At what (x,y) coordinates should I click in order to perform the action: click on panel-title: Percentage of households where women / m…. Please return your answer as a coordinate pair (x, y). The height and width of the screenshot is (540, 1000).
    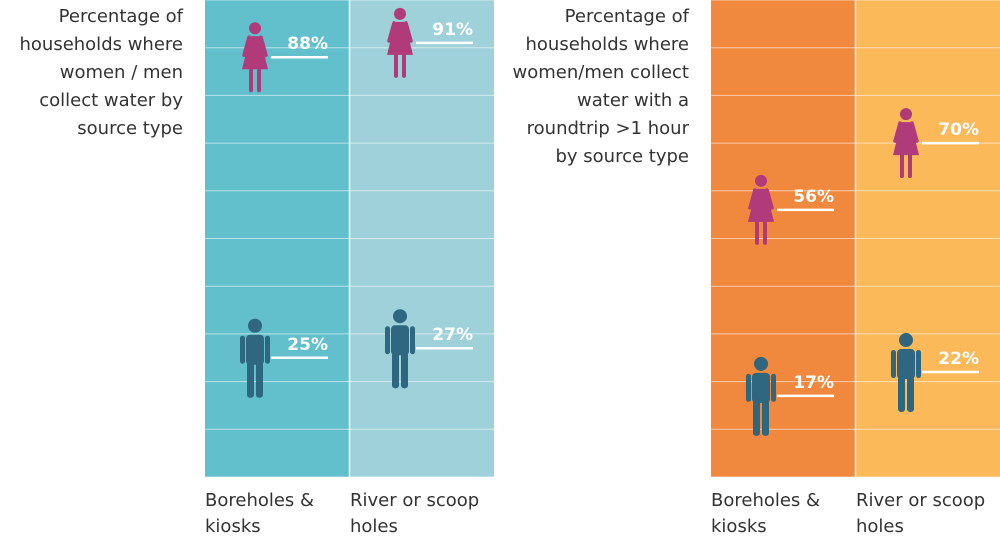
    Looking at the image, I should click on (101, 72).